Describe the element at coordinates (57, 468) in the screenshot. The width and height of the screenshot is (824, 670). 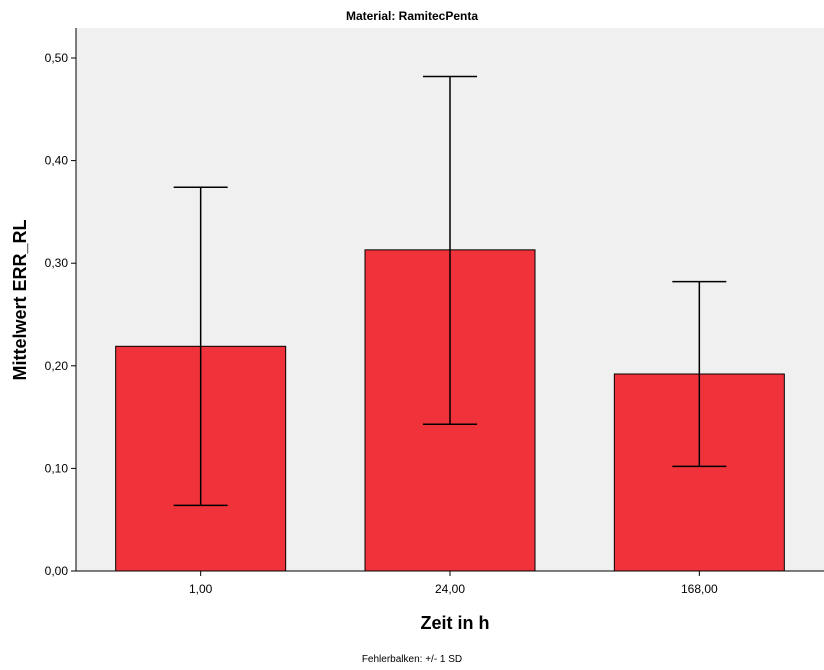
I see `y-tick-label: 0,10` at that location.